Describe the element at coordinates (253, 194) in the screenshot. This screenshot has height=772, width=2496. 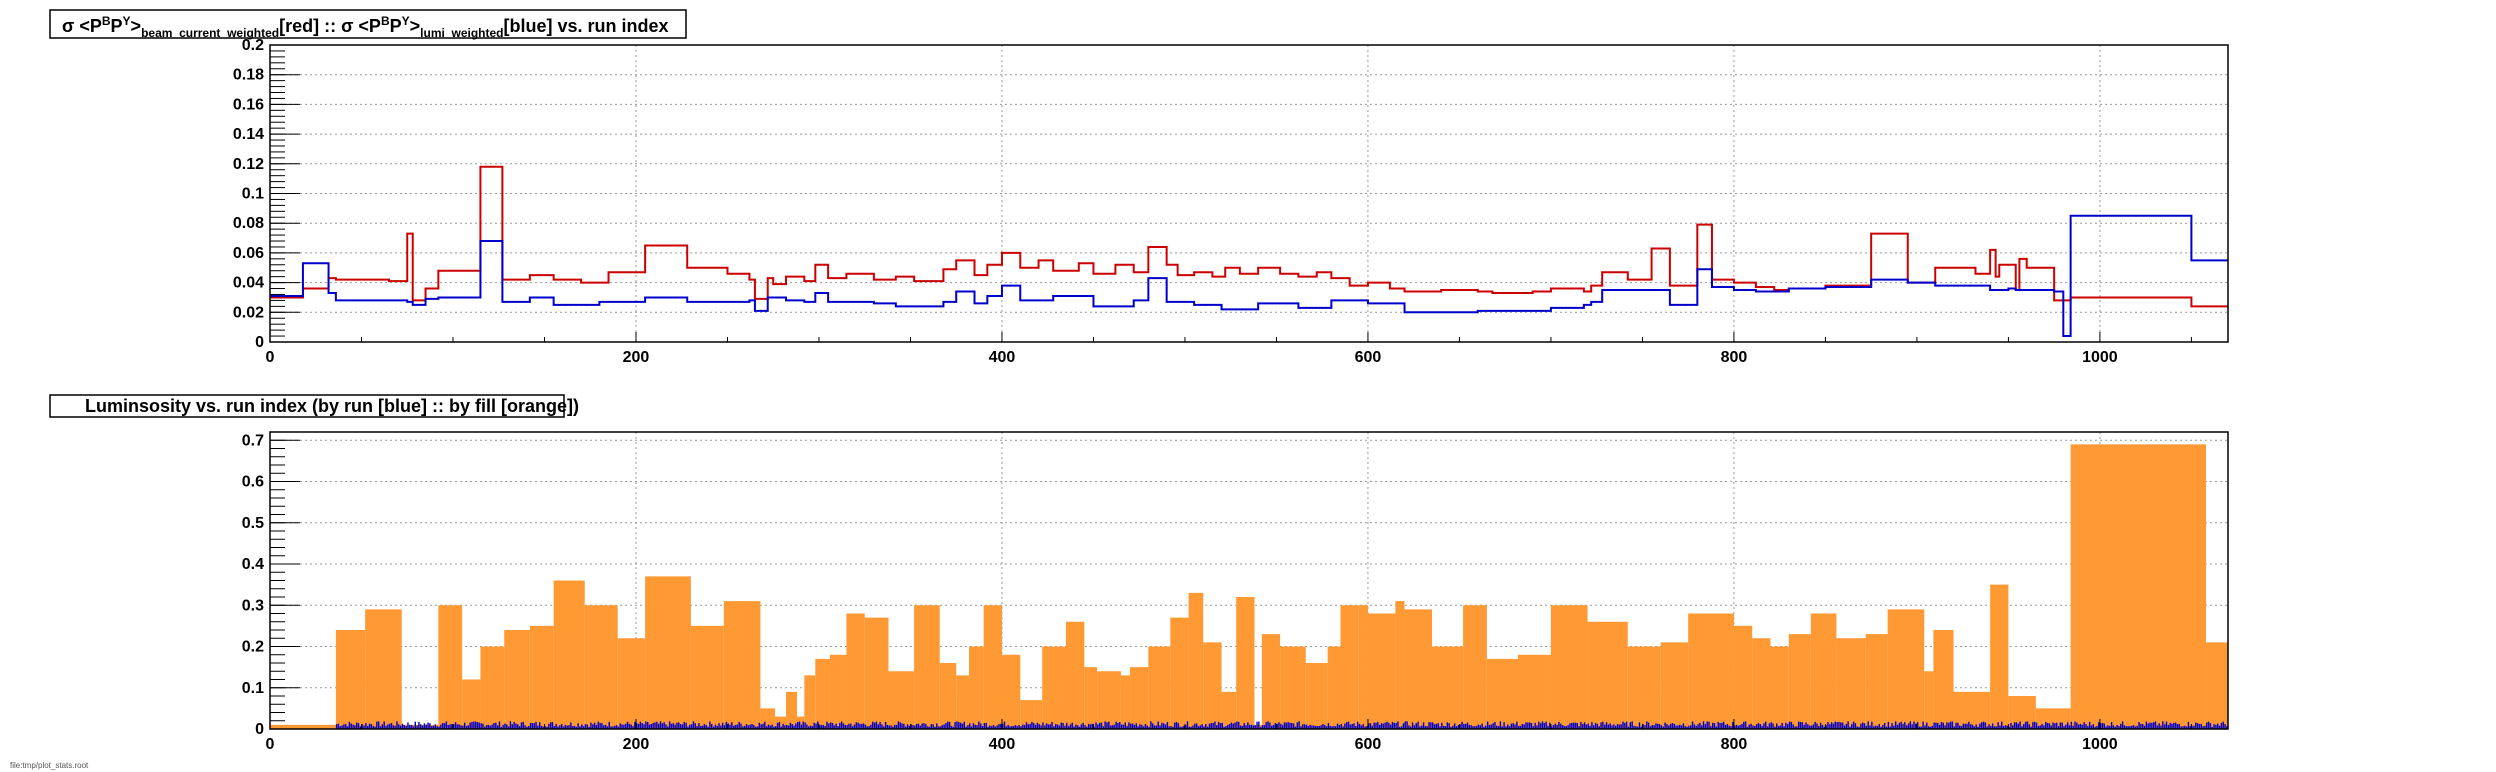
I see `p1-ytick-label: 0.1` at that location.